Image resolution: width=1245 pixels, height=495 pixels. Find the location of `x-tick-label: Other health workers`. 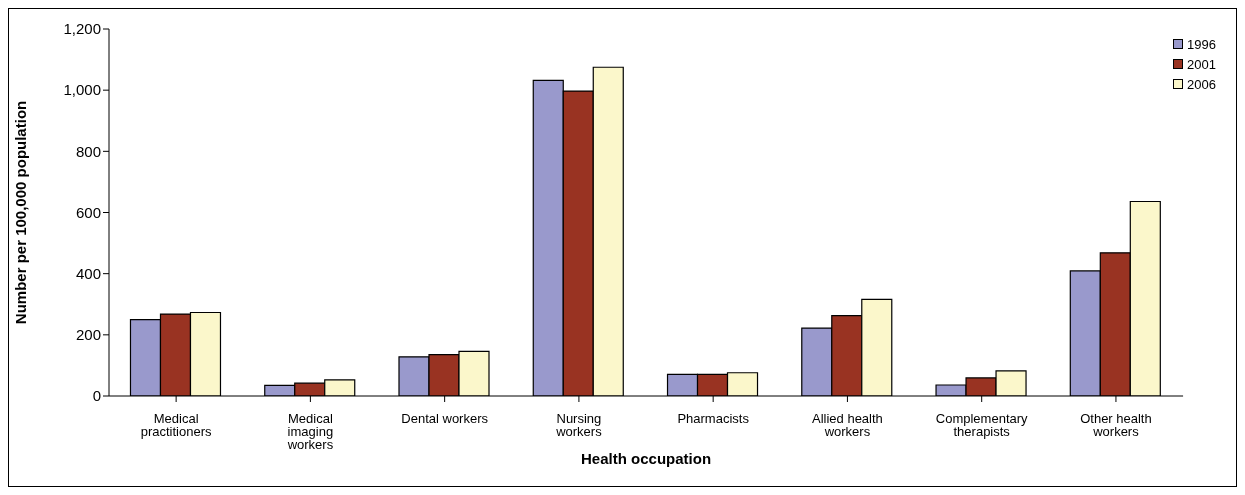

x-tick-label: Other health workers is located at coordinates (1116, 425).